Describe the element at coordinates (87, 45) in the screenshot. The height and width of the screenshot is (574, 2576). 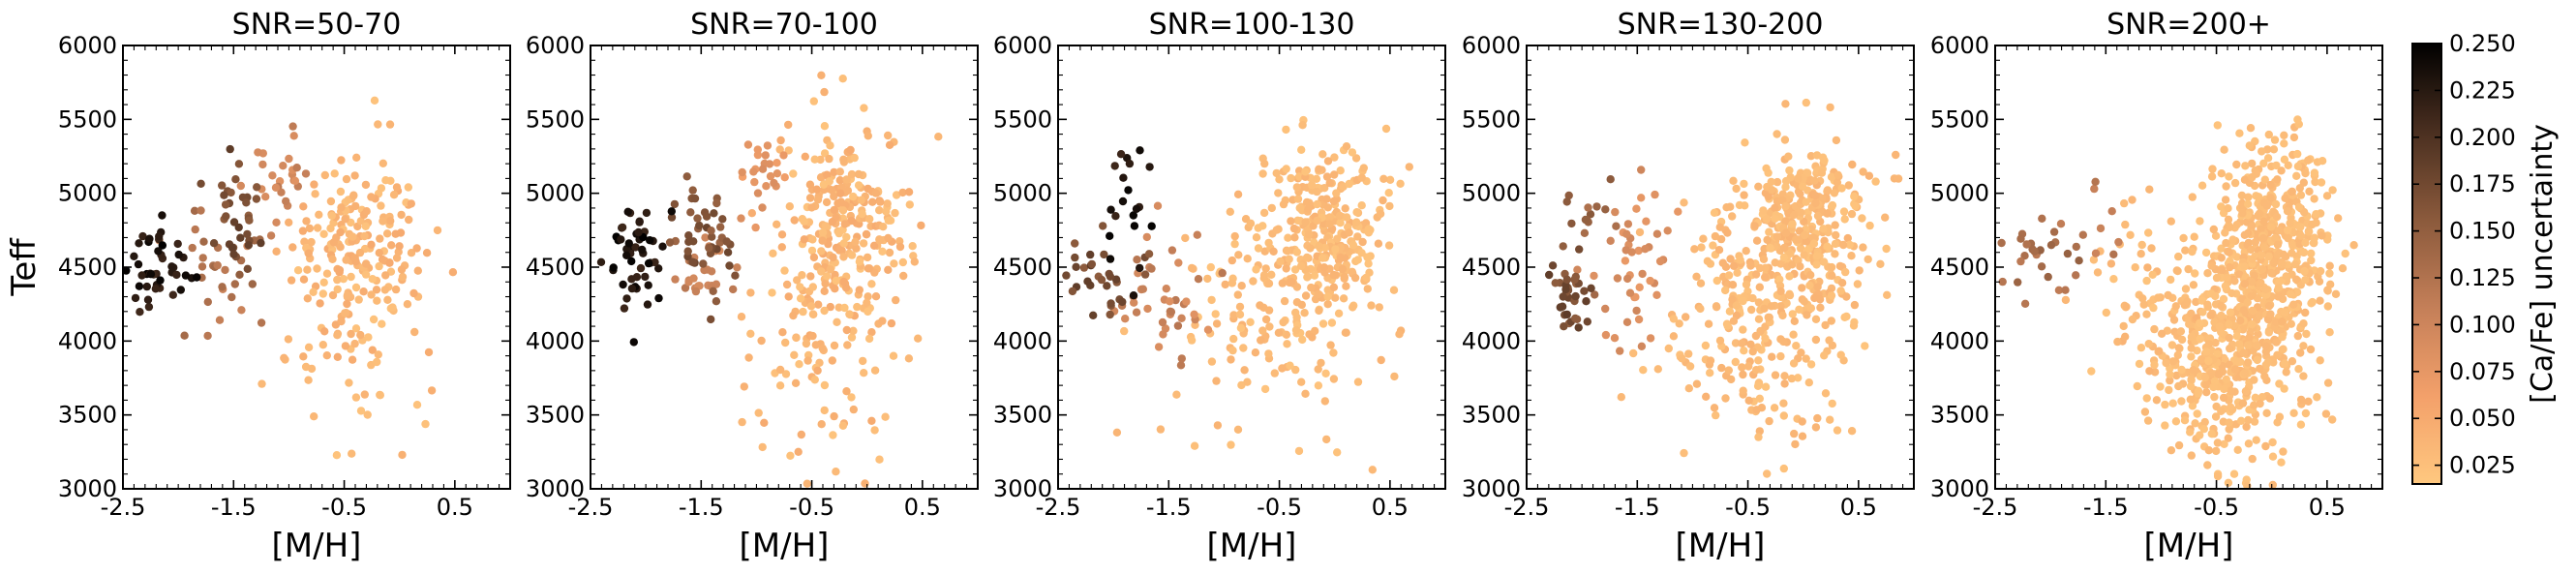
I see `y-tick-label: 6000` at that location.